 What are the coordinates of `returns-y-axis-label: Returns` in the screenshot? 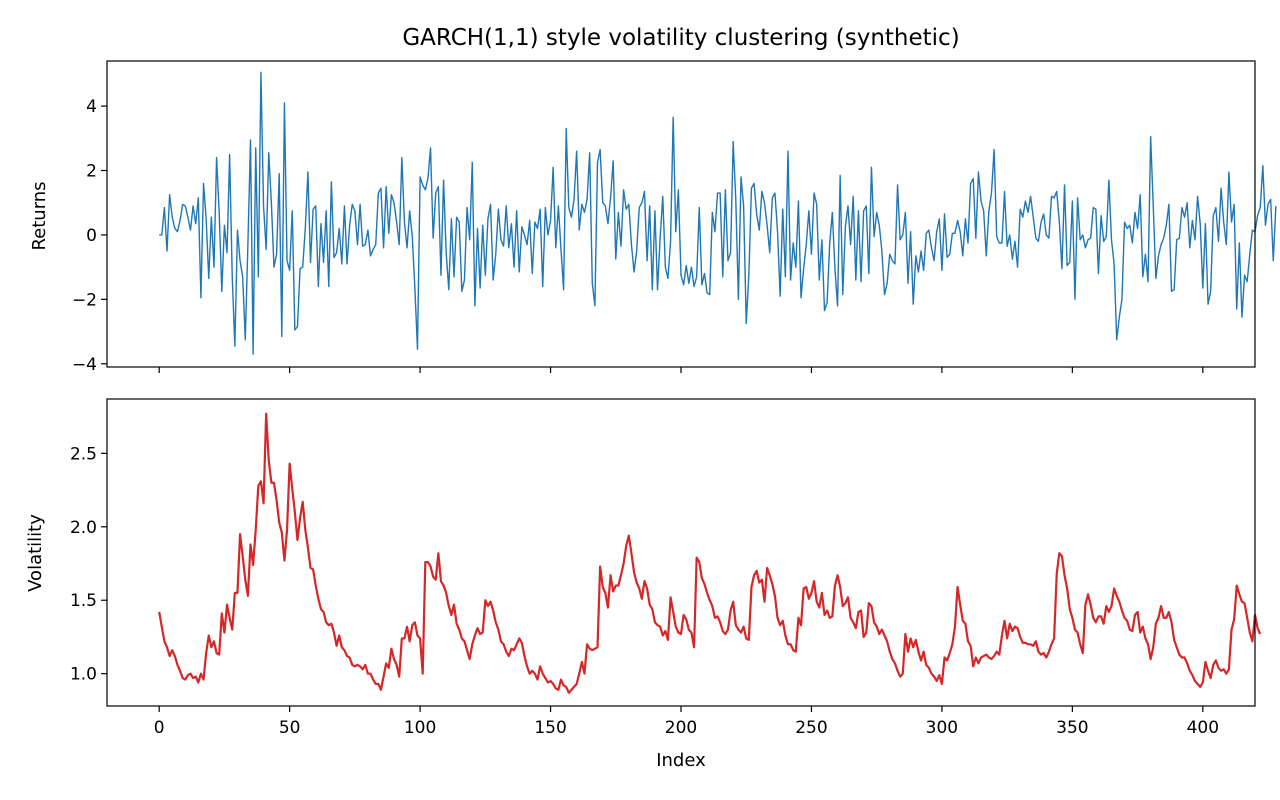 It's located at (39, 215).